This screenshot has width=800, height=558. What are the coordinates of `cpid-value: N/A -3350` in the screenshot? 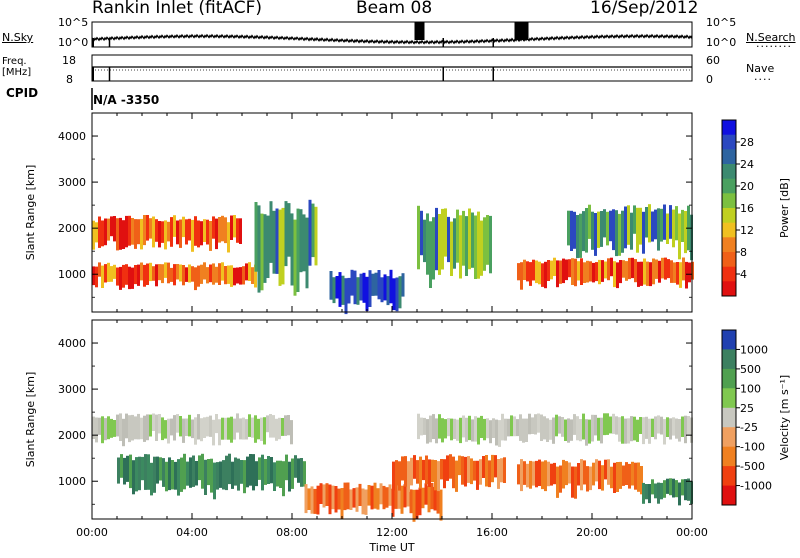 It's located at (126, 100).